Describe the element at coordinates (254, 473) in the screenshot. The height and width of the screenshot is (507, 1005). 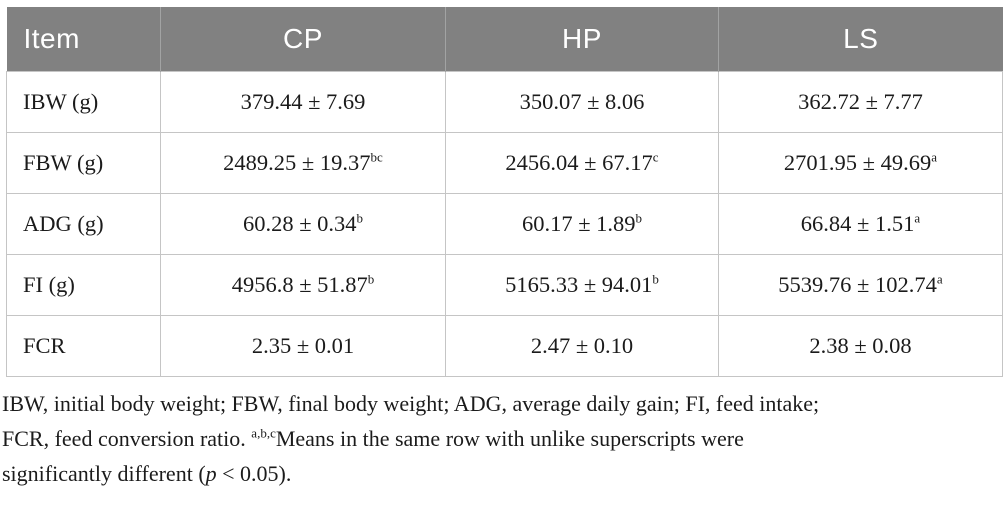
I see `footnote-text: < 0.05).` at that location.